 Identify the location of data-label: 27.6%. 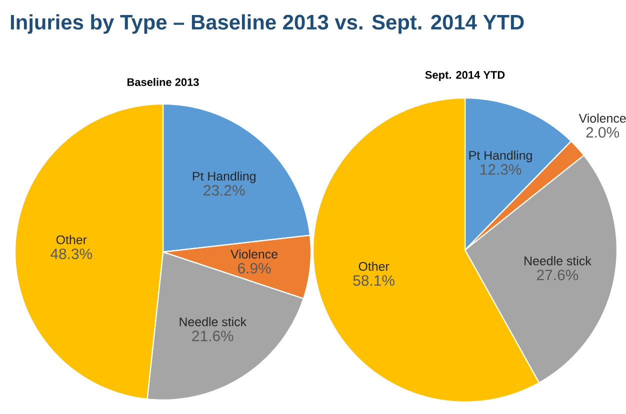
(557, 275).